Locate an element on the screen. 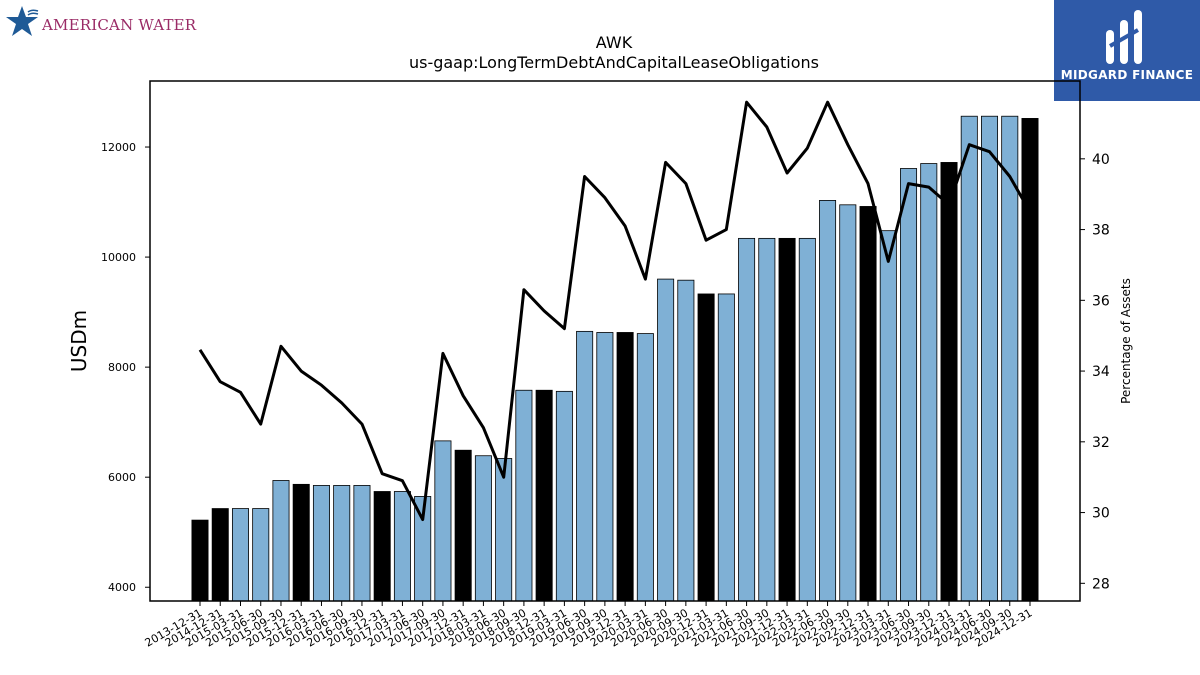  midgard-finance-logo: MIDGARD FINANCE is located at coordinates (1127, 50).